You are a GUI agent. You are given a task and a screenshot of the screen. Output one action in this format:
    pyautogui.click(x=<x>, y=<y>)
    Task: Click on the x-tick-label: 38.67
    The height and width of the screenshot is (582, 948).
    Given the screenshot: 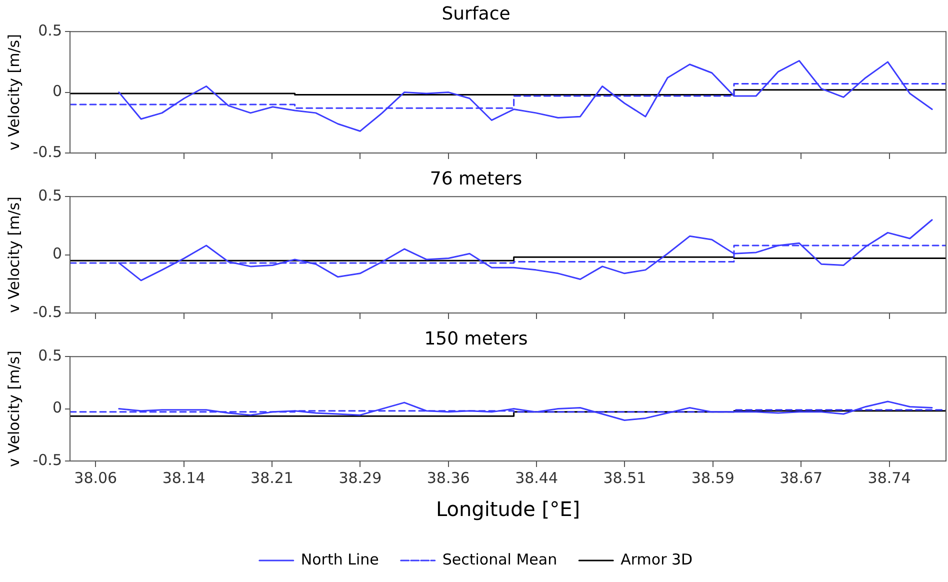 What is the action you would take?
    pyautogui.click(x=801, y=477)
    